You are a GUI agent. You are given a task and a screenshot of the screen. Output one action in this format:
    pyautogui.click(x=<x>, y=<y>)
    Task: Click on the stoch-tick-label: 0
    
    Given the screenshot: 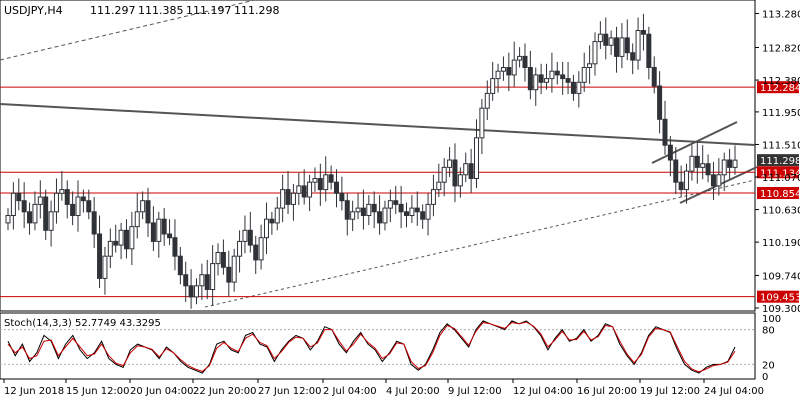 What is the action you would take?
    pyautogui.click(x=765, y=377)
    